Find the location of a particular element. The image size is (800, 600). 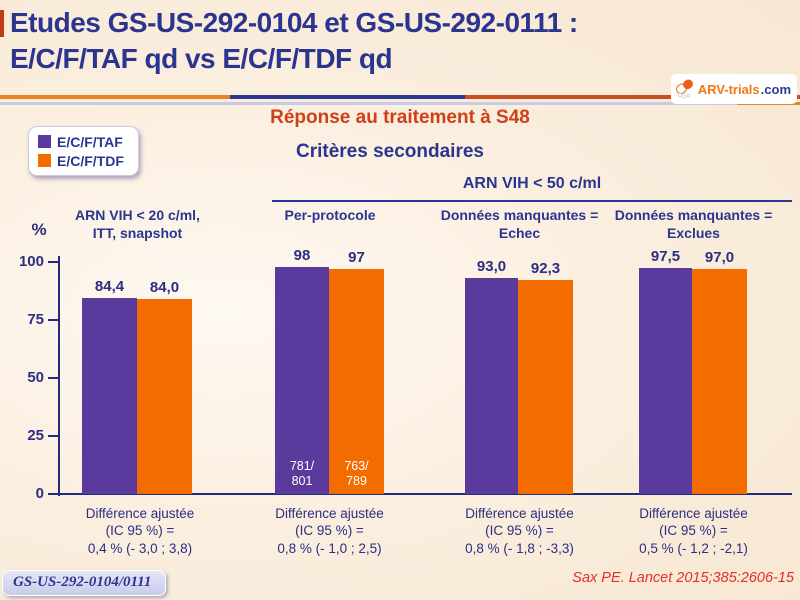

bar-value-label: 93,0 is located at coordinates (491, 267).